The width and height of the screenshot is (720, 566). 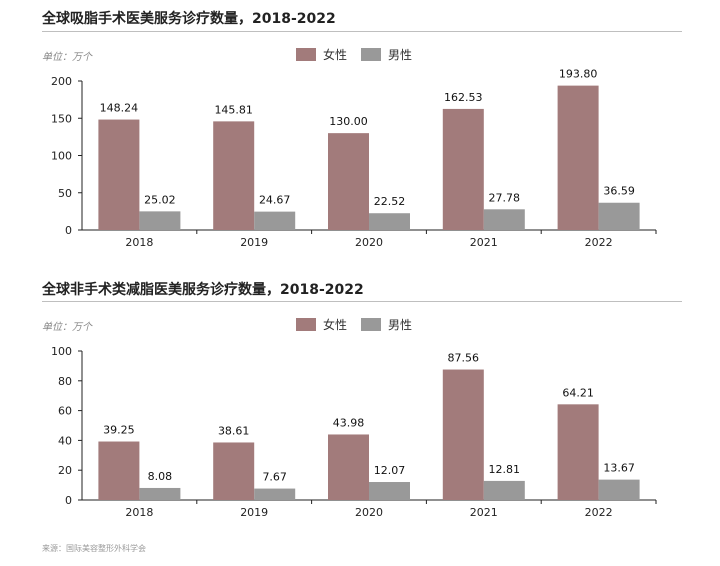 I want to click on data-label-female: 87.56, so click(x=464, y=358).